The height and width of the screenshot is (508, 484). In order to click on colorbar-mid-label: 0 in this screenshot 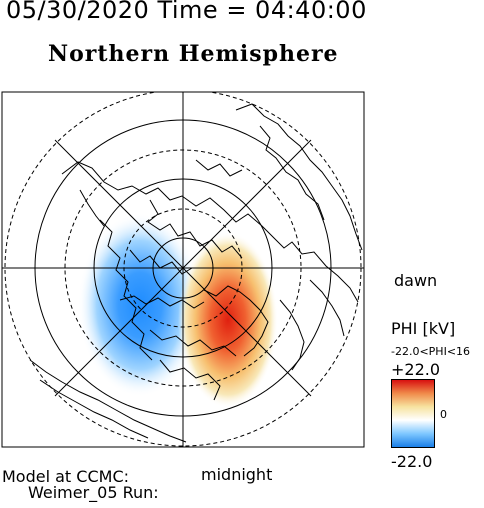, I will do `click(443, 414)`.